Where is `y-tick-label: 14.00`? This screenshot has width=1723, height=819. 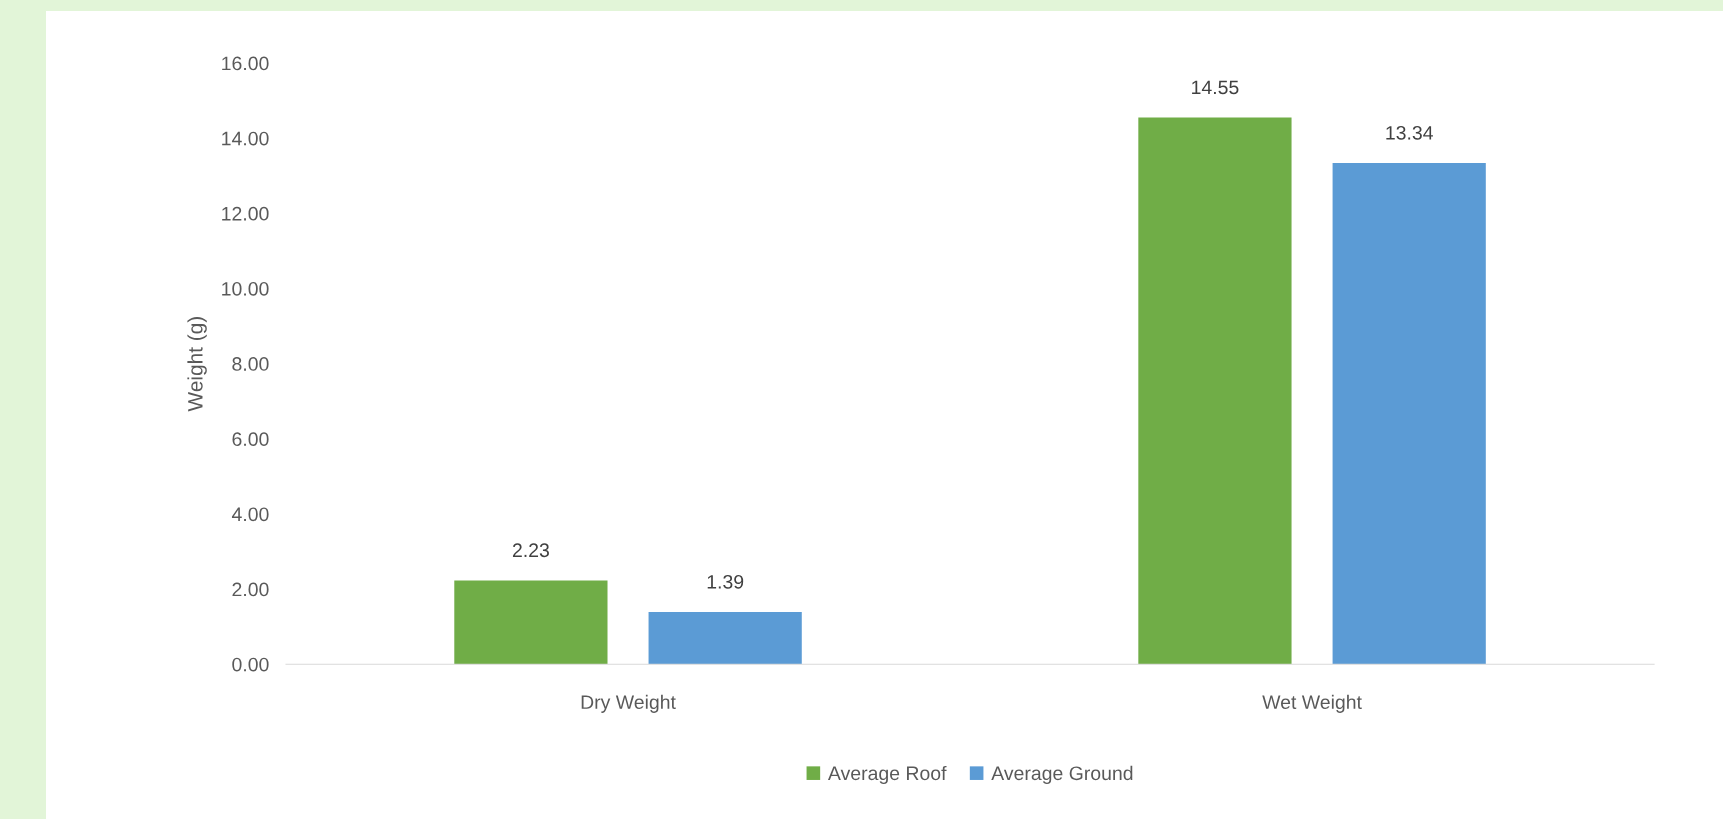
y-tick-label: 14.00 is located at coordinates (245, 138).